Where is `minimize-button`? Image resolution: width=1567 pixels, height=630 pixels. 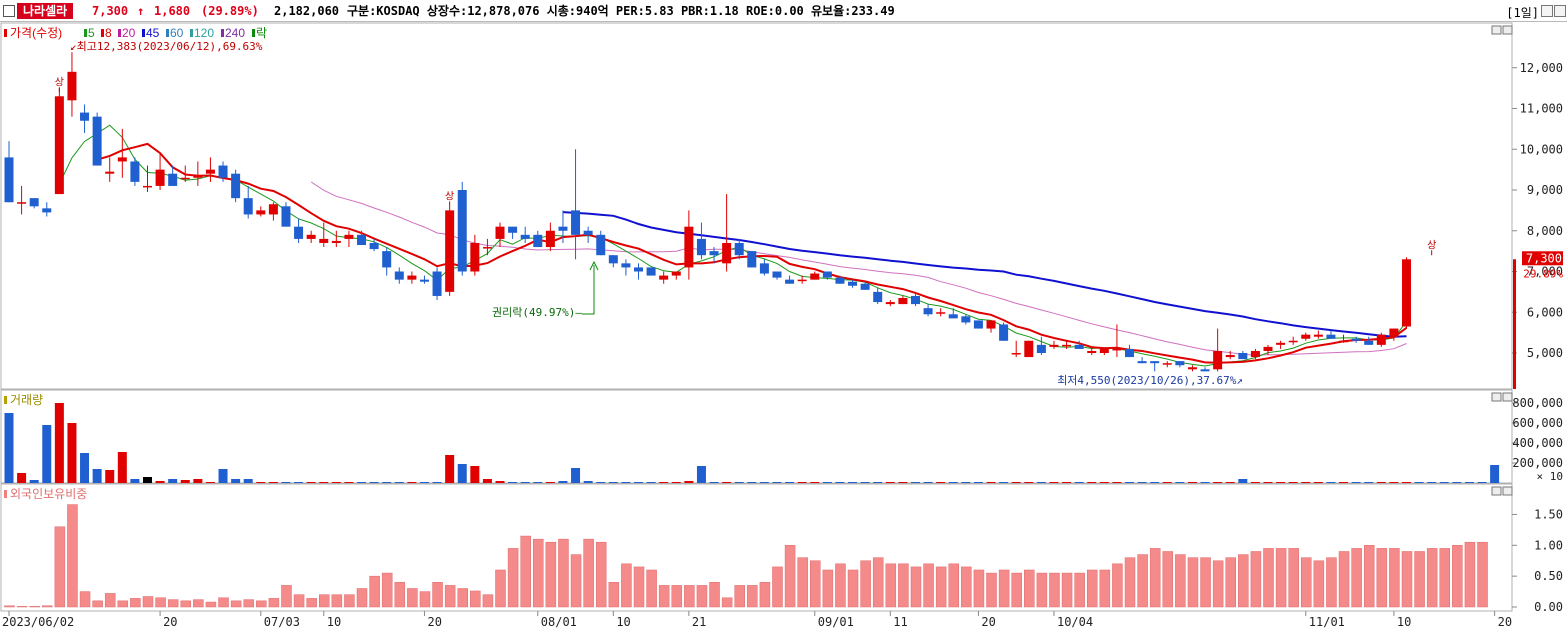 minimize-button is located at coordinates (1547, 11).